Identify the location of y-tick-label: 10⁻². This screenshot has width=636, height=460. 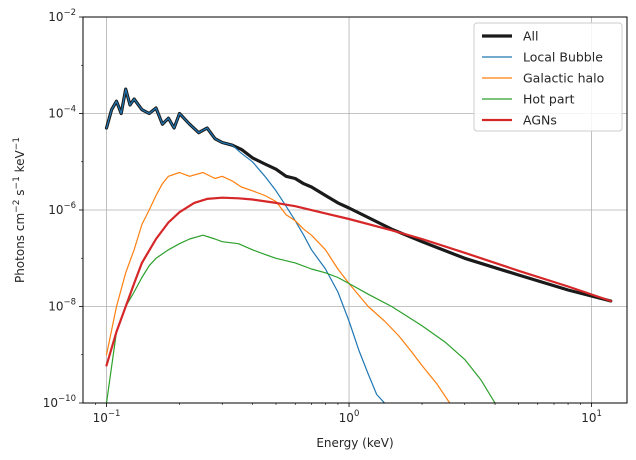
(62, 16).